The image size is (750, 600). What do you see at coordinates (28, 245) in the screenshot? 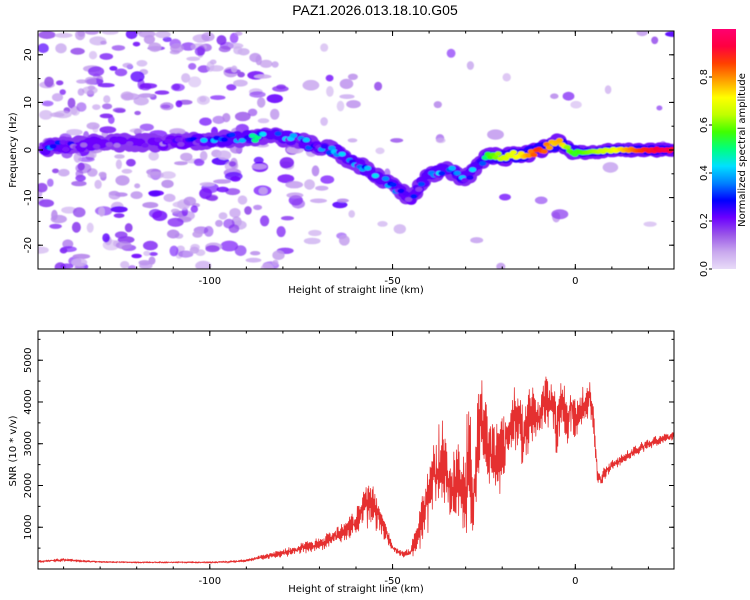
I see `y-tick-label: -20` at bounding box center [28, 245].